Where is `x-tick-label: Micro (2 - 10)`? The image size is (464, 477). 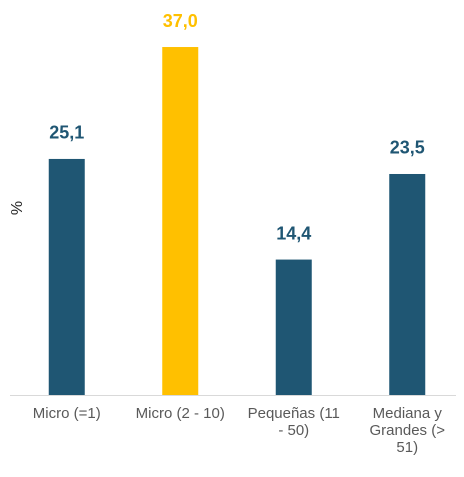 x-tick-label: Micro (2 - 10) is located at coordinates (180, 413).